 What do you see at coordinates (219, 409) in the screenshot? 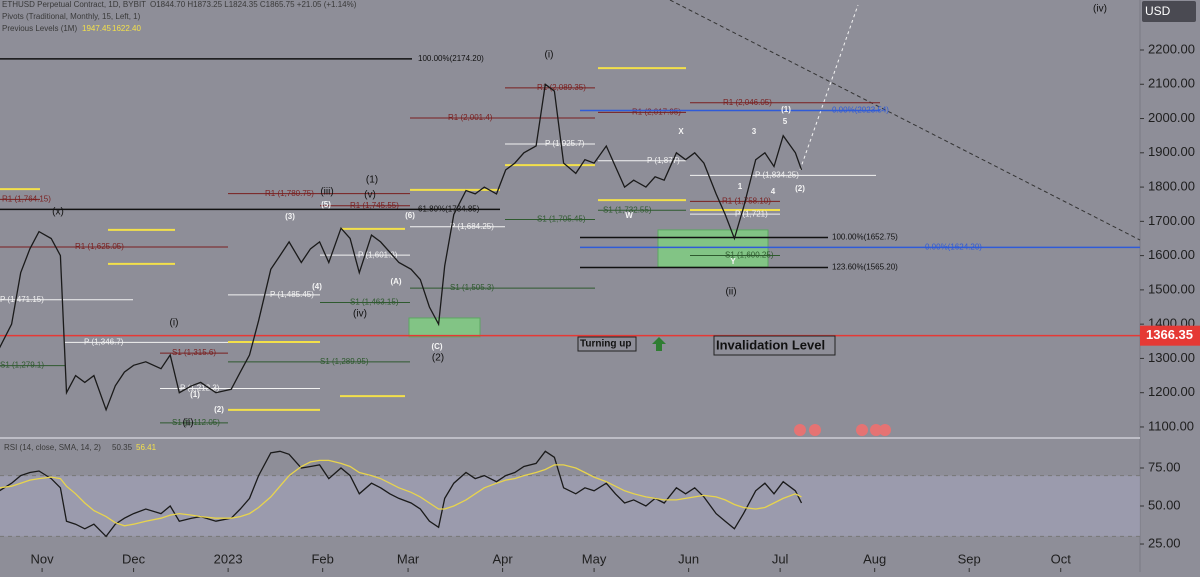
I see `wave-label: (2)` at bounding box center [219, 409].